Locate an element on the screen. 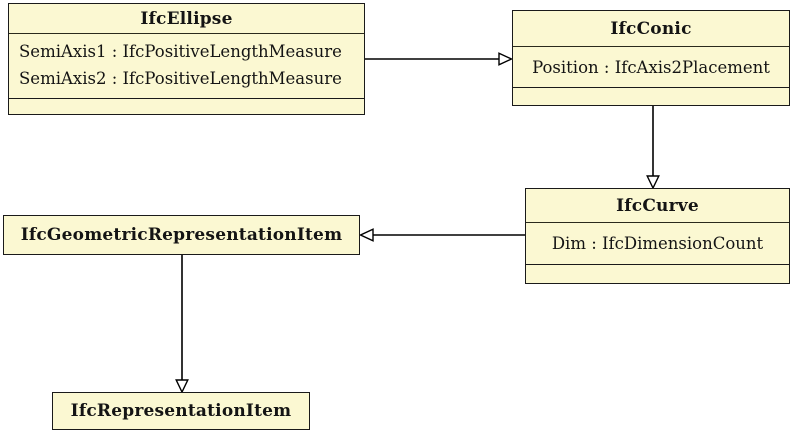 The image size is (796, 434). attributes-compartment: Dim : IfcDimensionCount is located at coordinates (657, 243).